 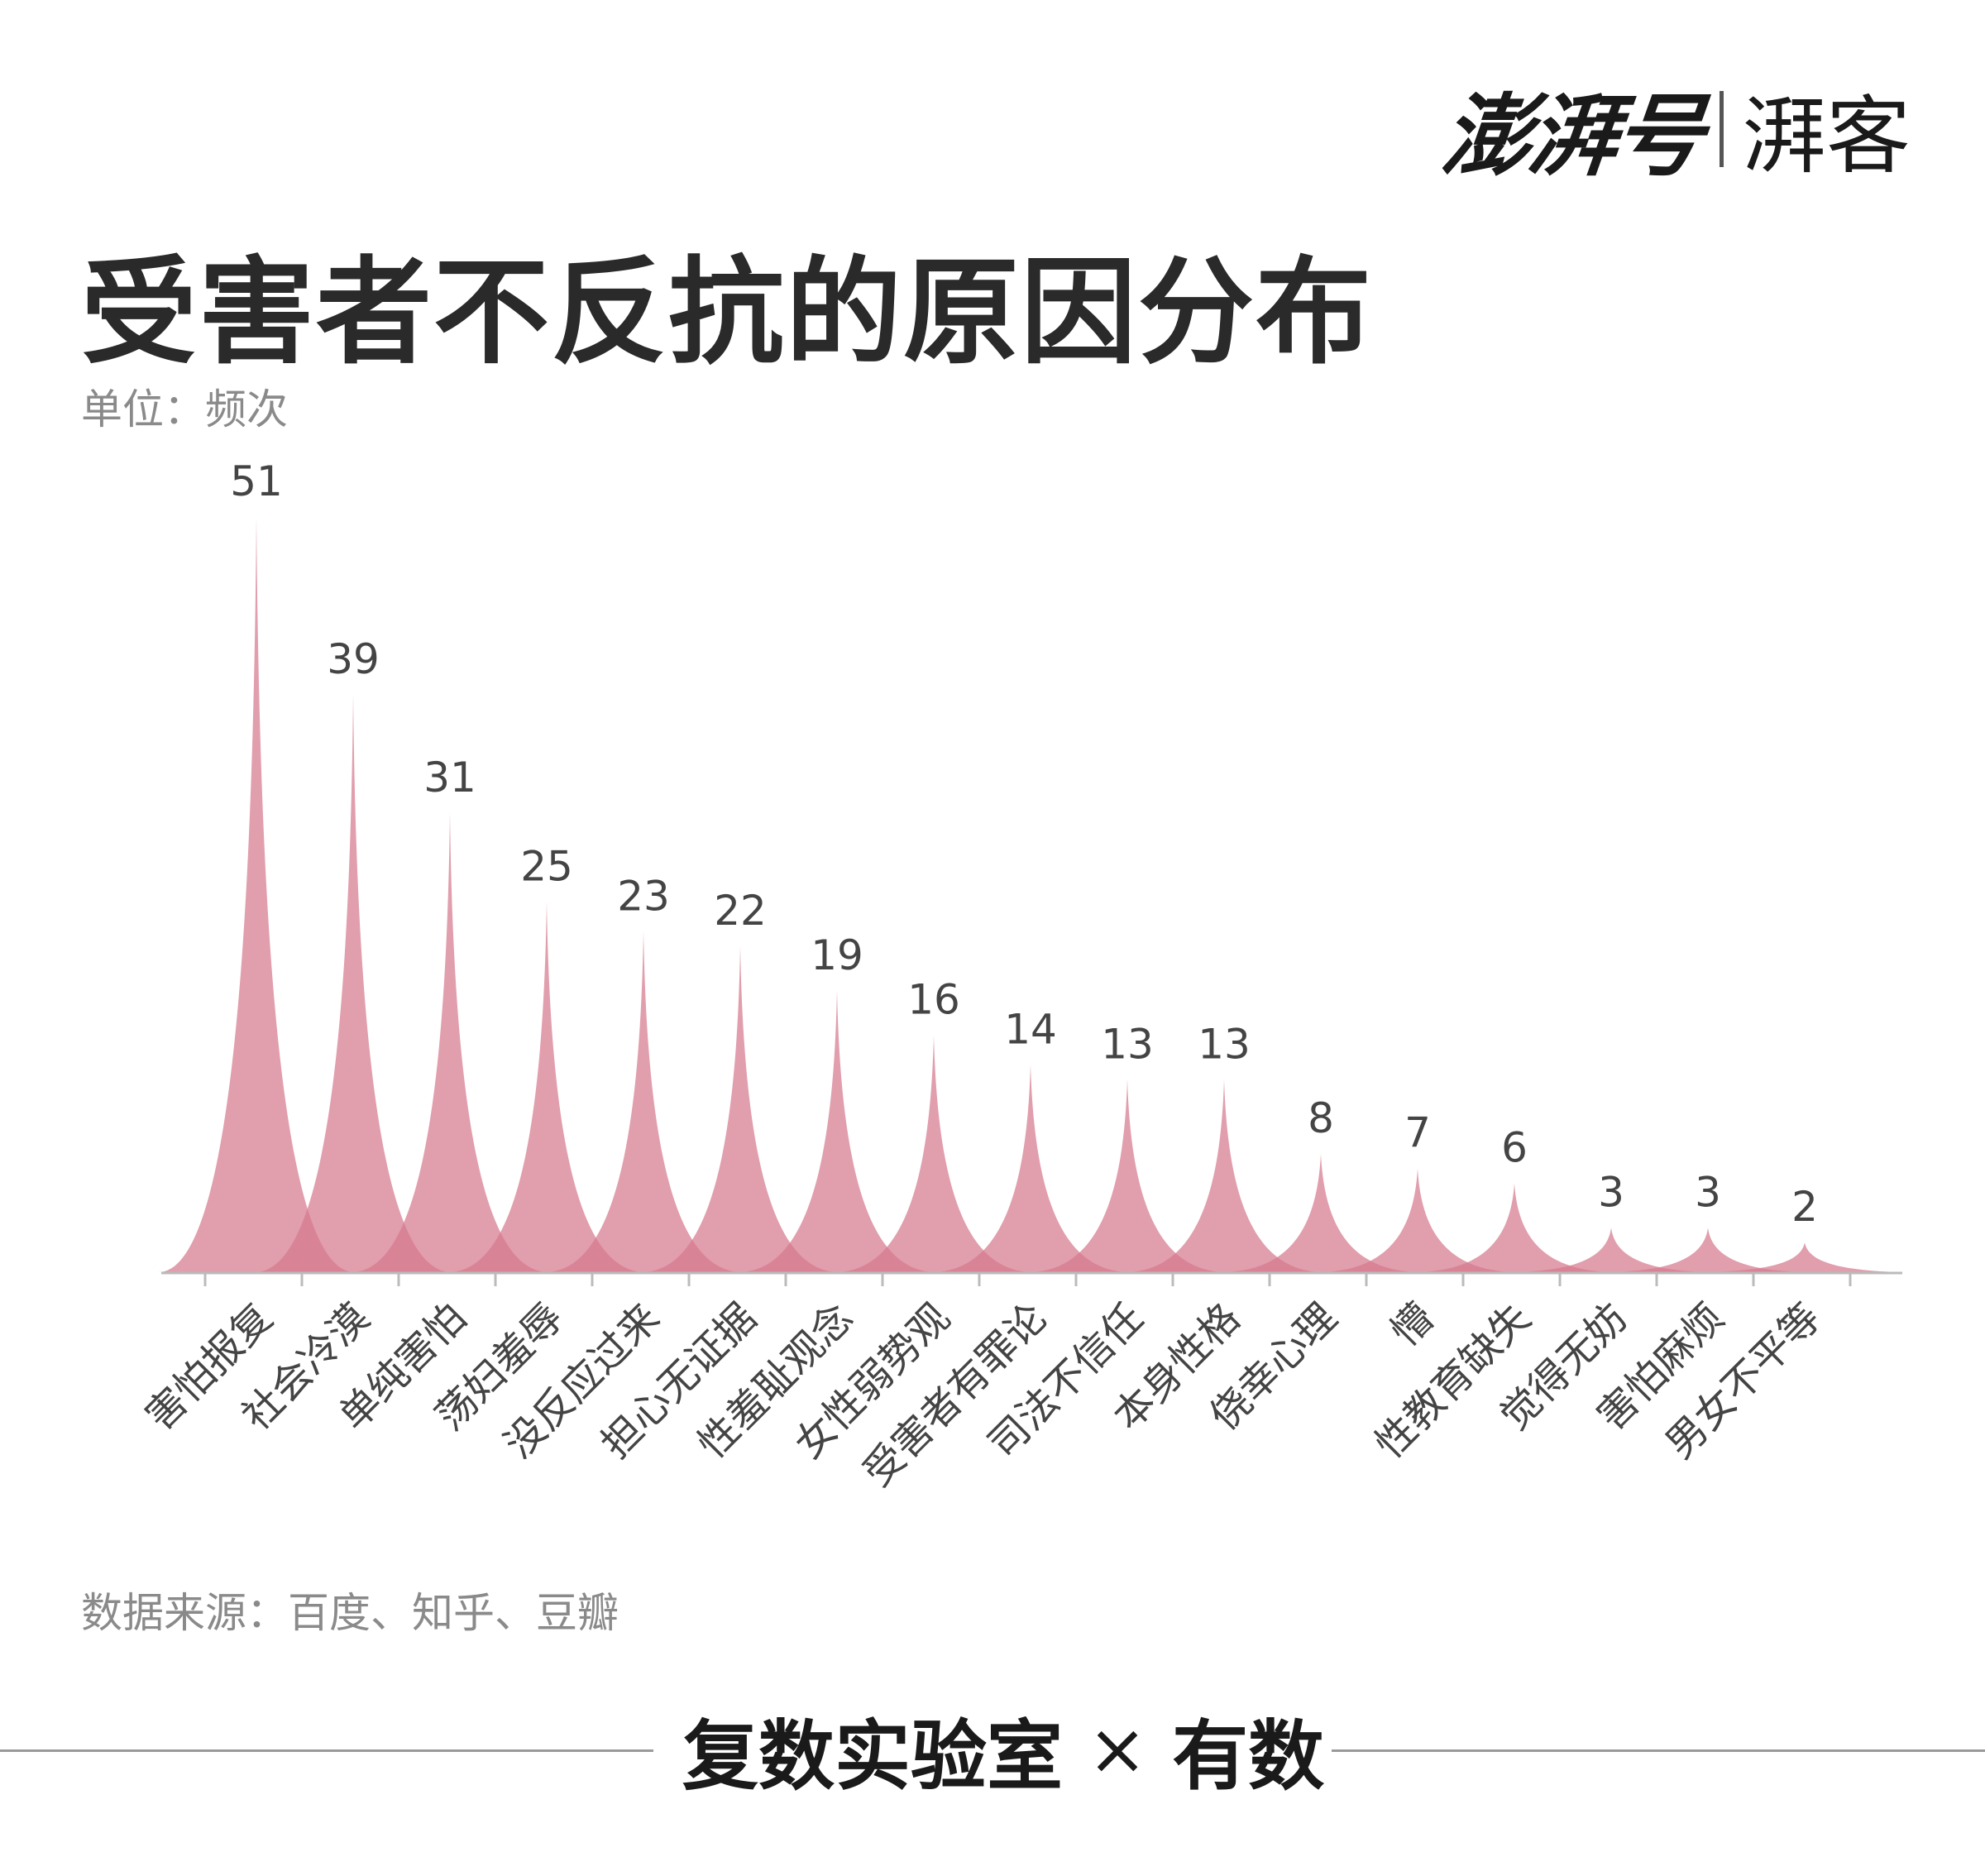 I want to click on data-source: 数据来源：百度、知乎、豆瓣, so click(x=350, y=1613).